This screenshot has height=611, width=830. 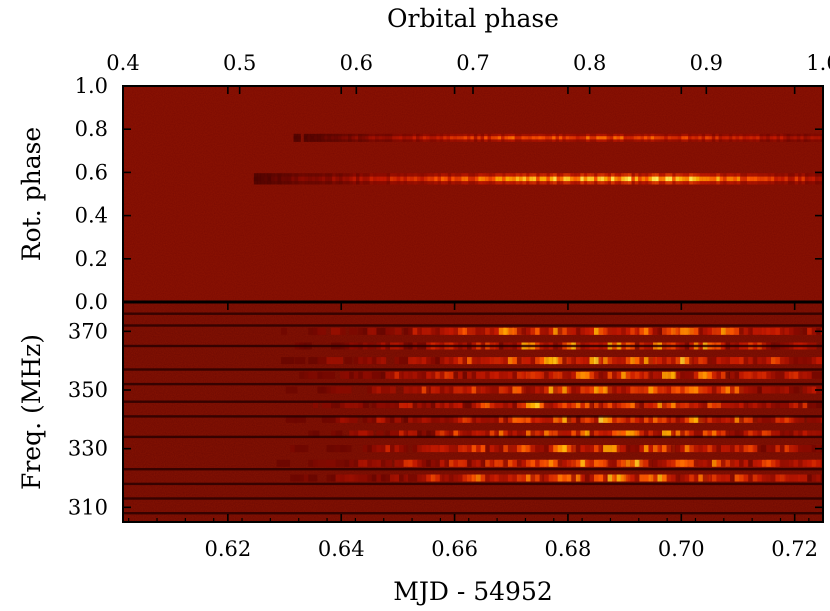 I want to click on bottom-tick-label: 0.62, so click(x=227, y=549).